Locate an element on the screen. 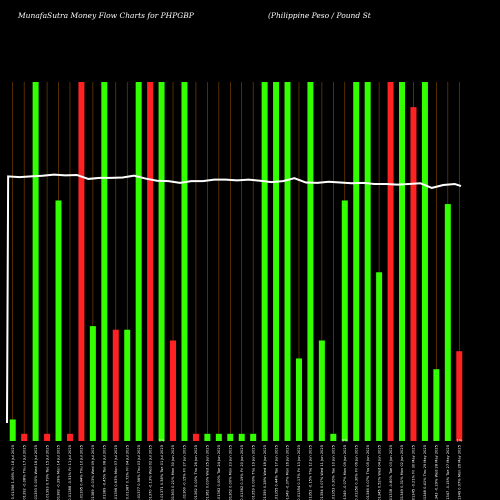 The width and height of the screenshot is (500, 500). x-tick-label: 0.01388 -0.51% Fri 11 Jul 2025 is located at coordinates (70, 472).